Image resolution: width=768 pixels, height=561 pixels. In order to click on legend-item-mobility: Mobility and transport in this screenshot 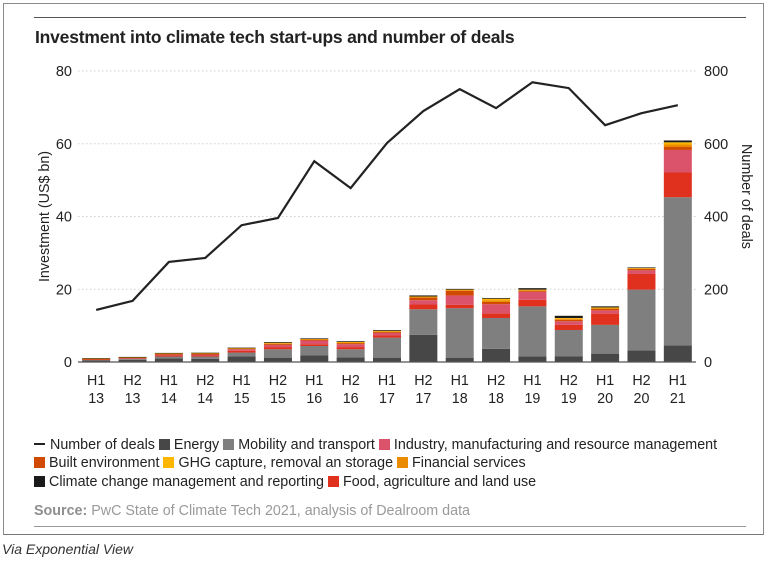, I will do `click(299, 445)`.